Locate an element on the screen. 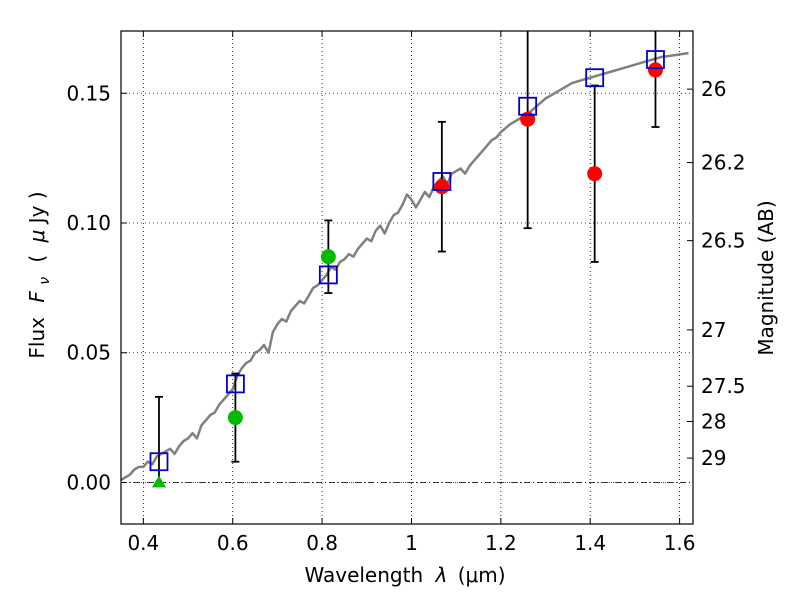 This screenshot has height=604, width=800. mag-tick-label: 27 is located at coordinates (713, 330).